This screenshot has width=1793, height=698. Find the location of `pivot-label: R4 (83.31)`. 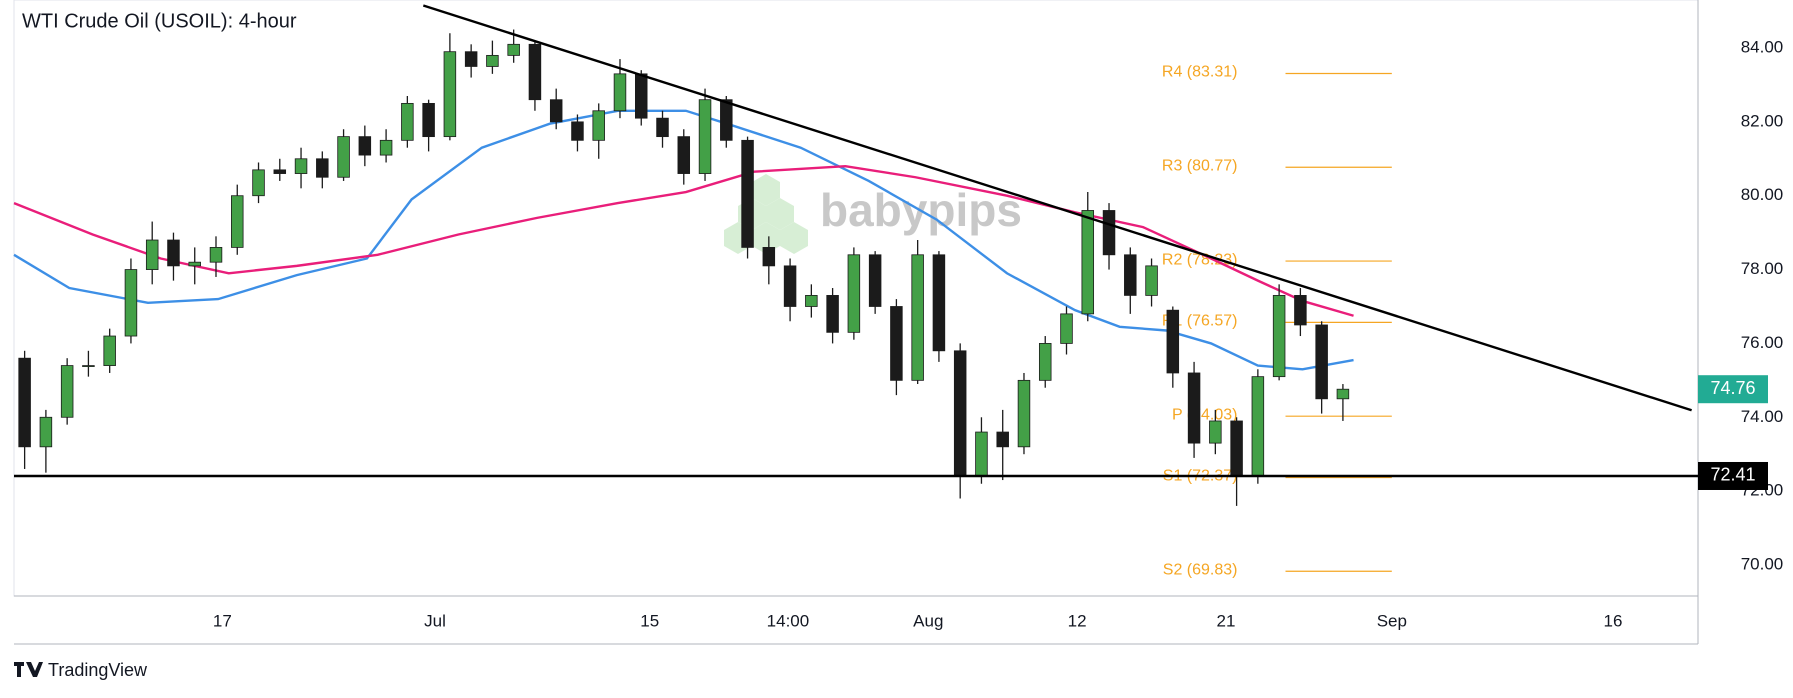

pivot-label: R4 (83.31) is located at coordinates (1200, 72).